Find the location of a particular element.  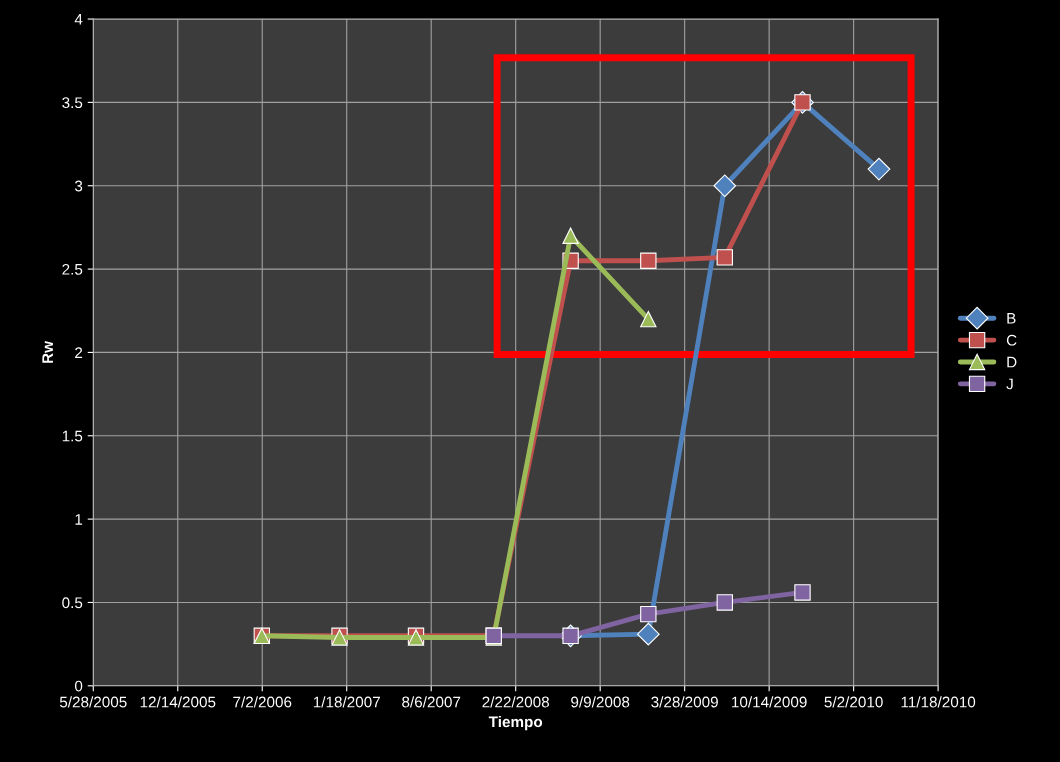

y-tick-label: 3 is located at coordinates (78, 186).